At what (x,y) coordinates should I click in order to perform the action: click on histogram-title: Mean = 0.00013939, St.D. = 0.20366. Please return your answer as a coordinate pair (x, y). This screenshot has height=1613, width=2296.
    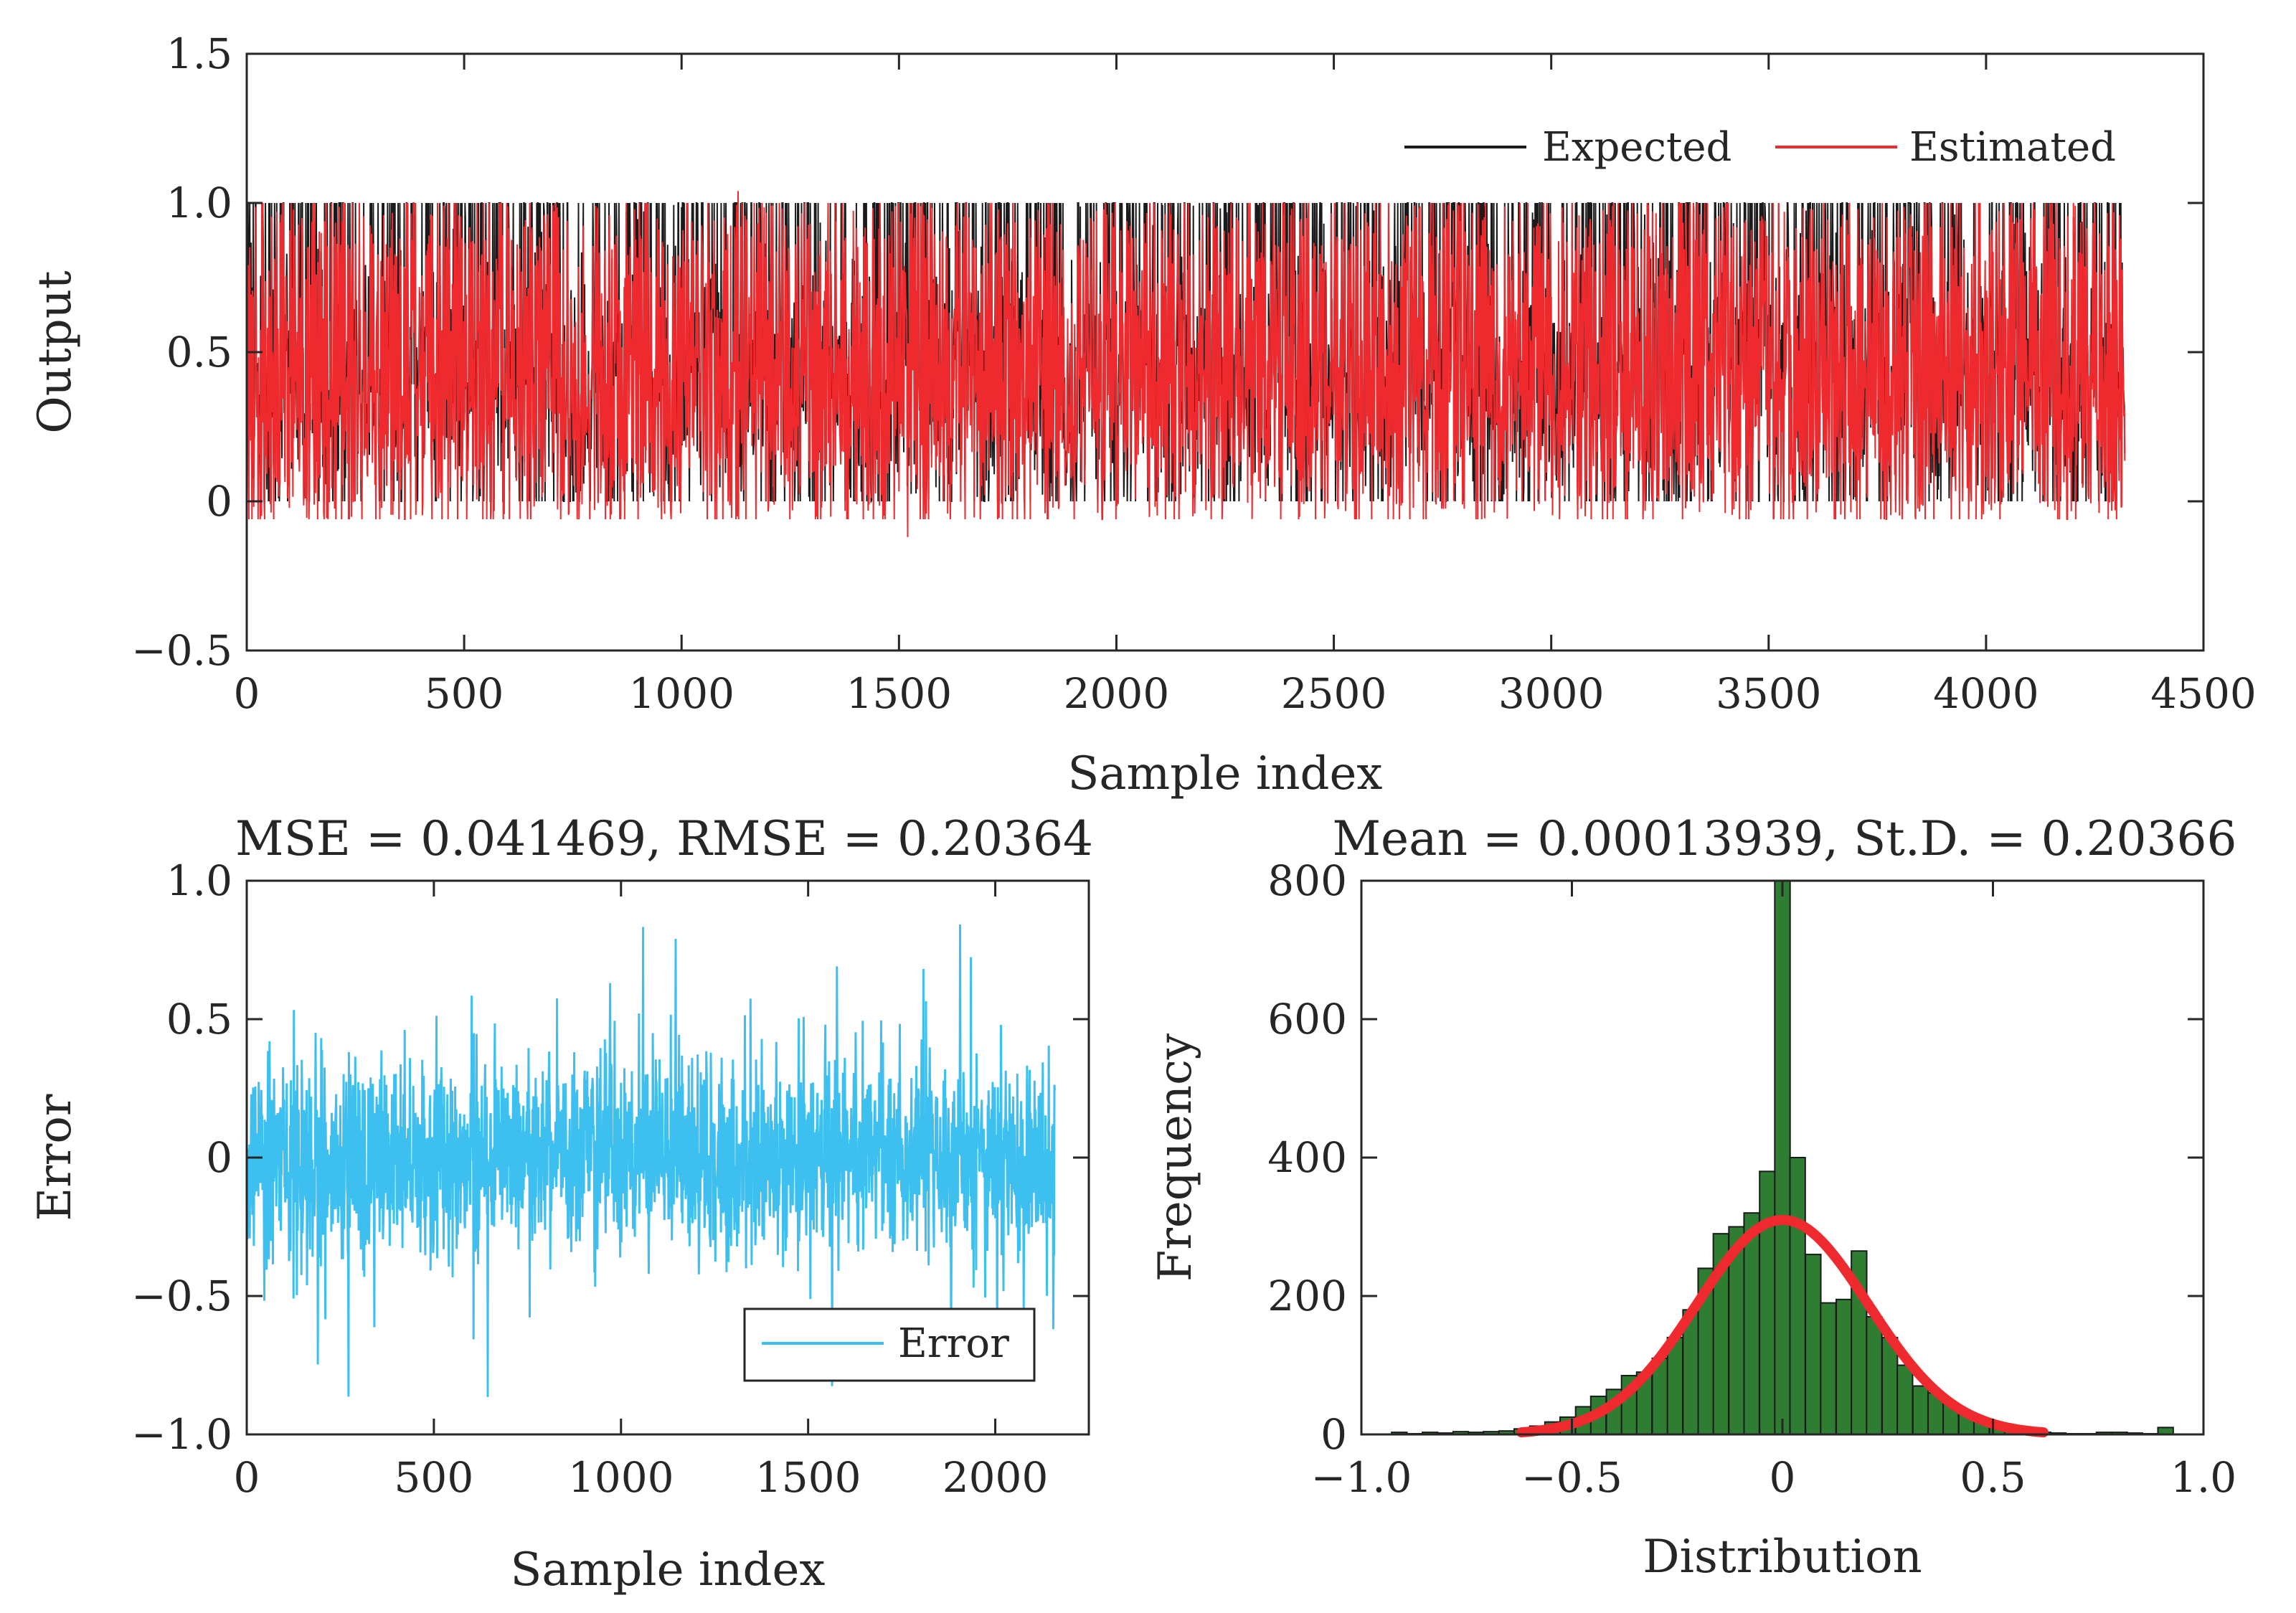
    Looking at the image, I should click on (1784, 838).